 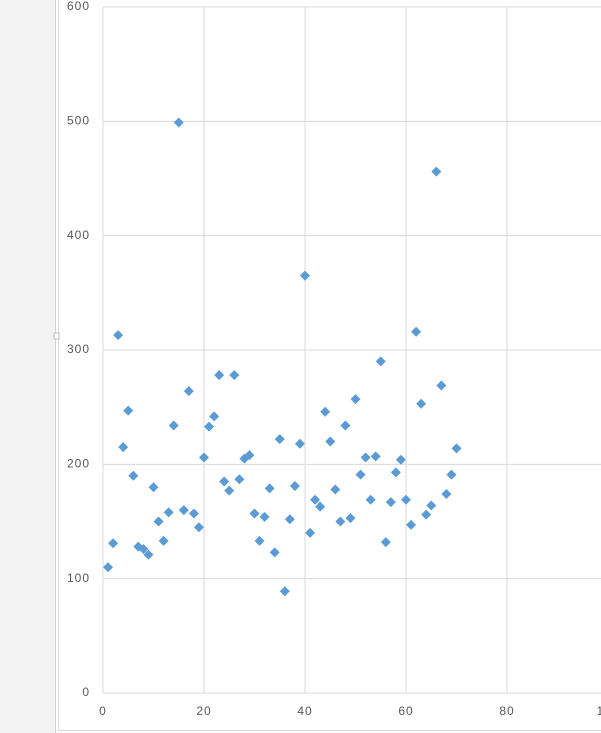 What do you see at coordinates (203, 711) in the screenshot?
I see `x-tick-label: 20` at bounding box center [203, 711].